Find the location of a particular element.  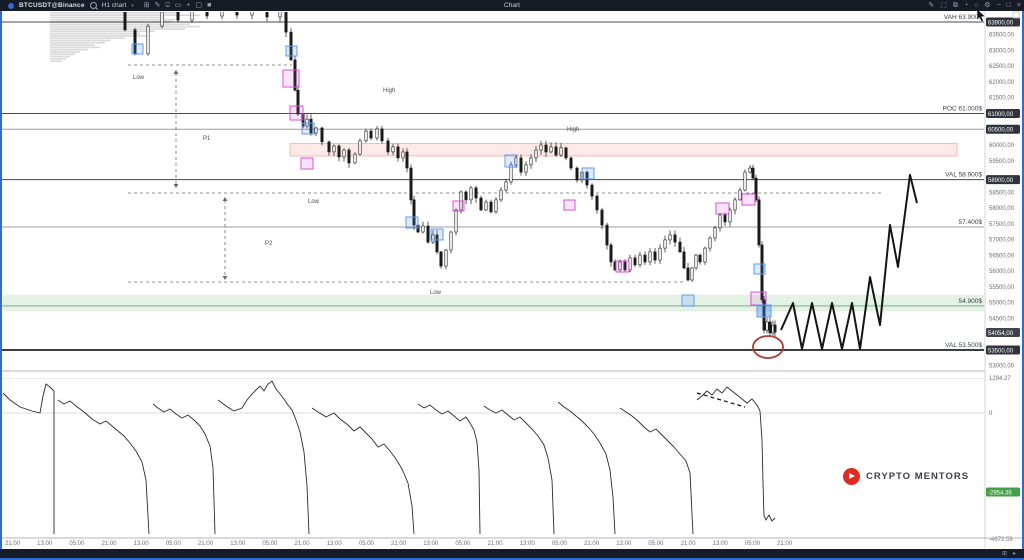

pencil-icon: ✎ is located at coordinates (931, 5).